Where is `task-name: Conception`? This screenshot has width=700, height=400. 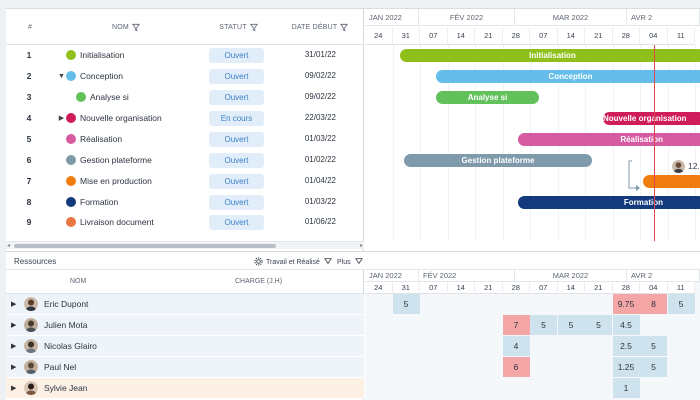
task-name: Conception is located at coordinates (102, 76).